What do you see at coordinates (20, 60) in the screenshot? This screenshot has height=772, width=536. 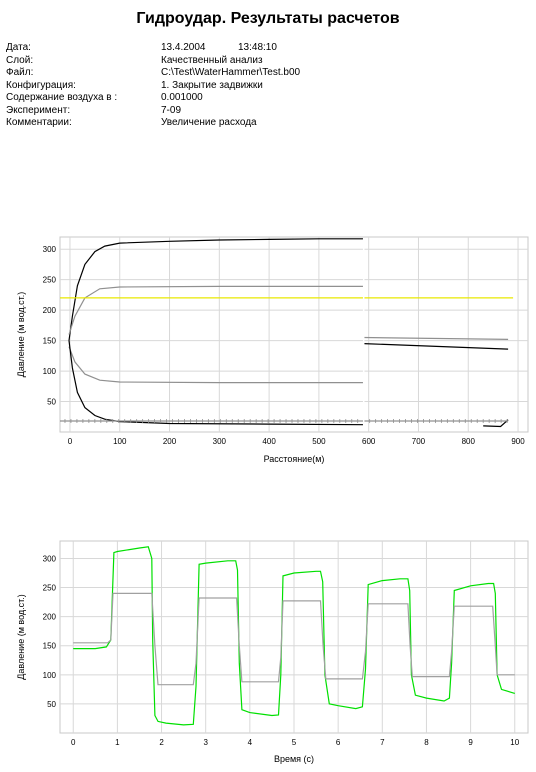 I see `info-label: Слой:` at bounding box center [20, 60].